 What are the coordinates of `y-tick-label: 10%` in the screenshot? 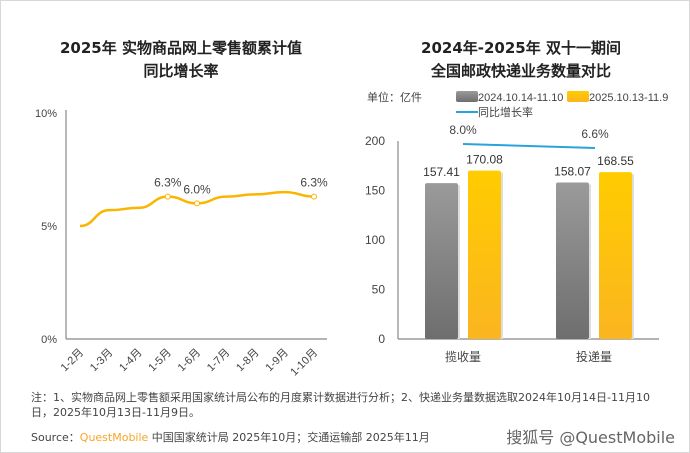 It's located at (46, 114).